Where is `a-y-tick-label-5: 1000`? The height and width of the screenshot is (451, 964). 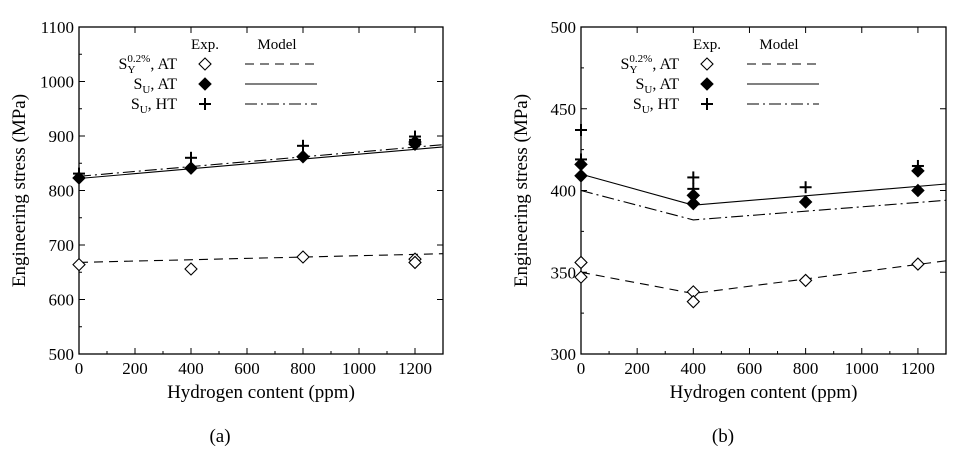
a-y-tick-label-5: 1000 is located at coordinates (57, 82).